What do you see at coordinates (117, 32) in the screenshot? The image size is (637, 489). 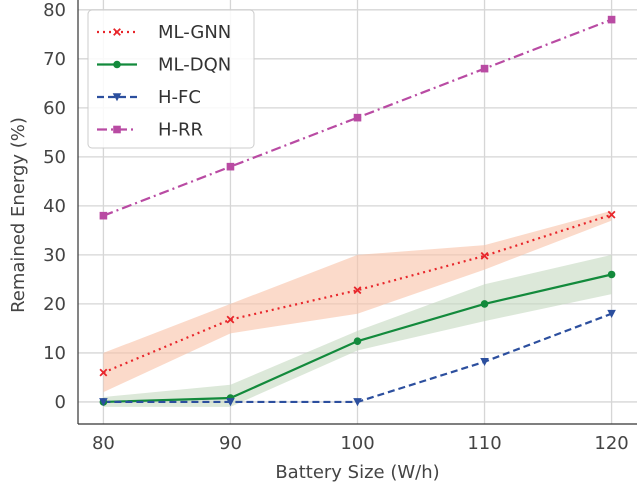 I see `legend-marker-ml-gnn` at bounding box center [117, 32].